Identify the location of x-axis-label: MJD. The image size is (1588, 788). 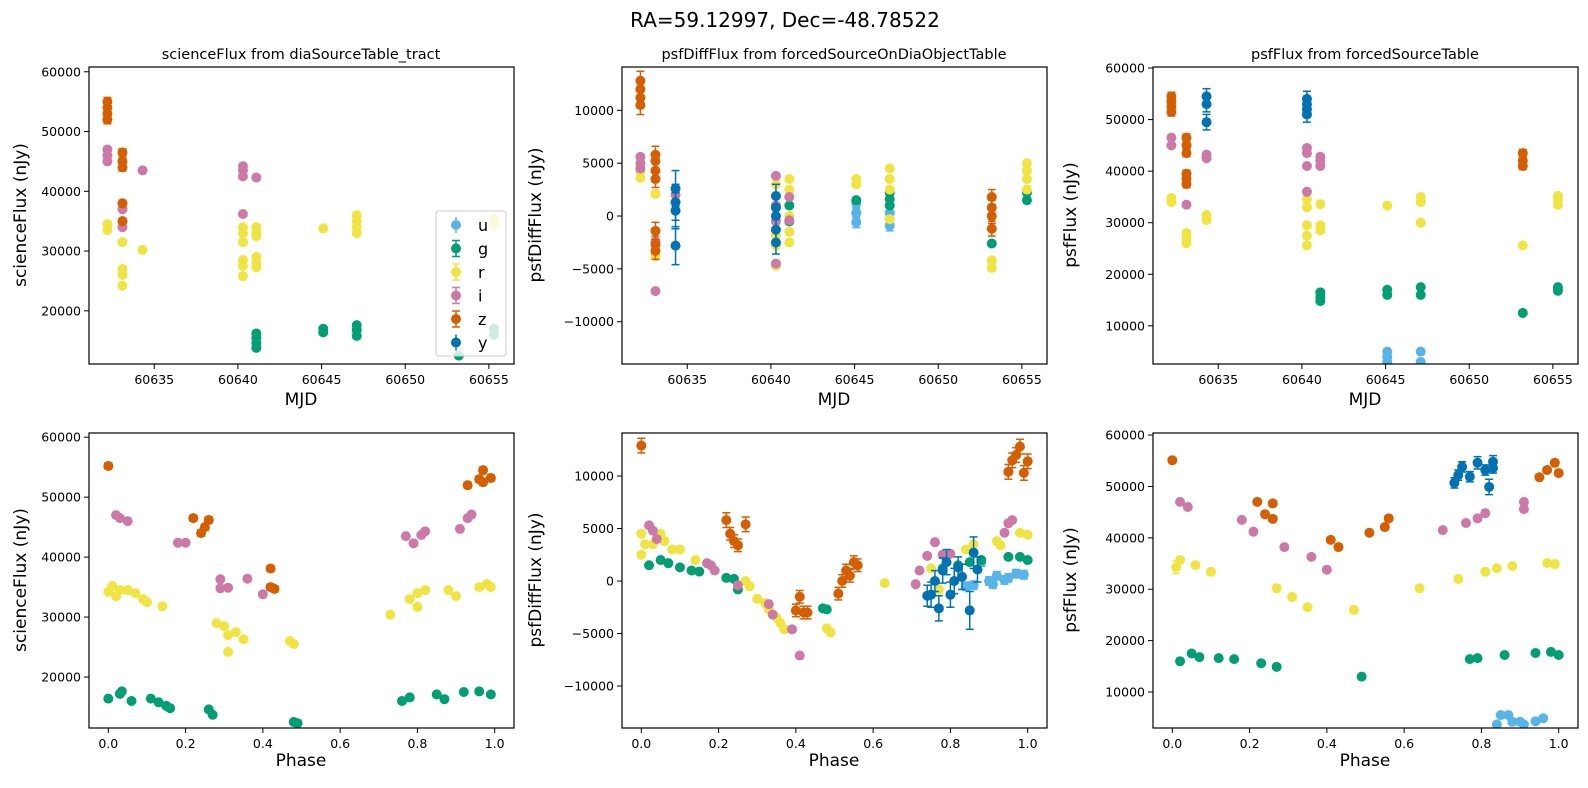
(1365, 400).